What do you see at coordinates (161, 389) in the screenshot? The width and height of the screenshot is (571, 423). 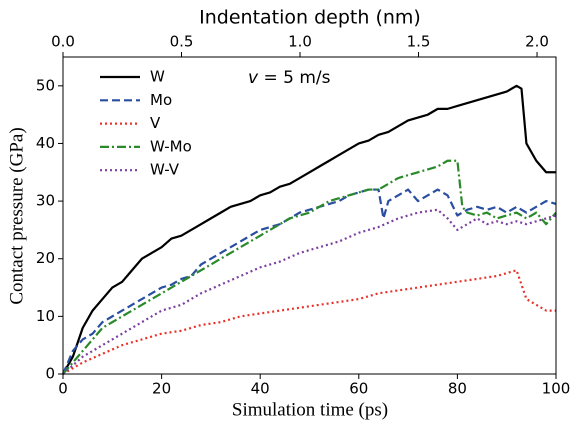 I see `x-tick-label: 20` at bounding box center [161, 389].